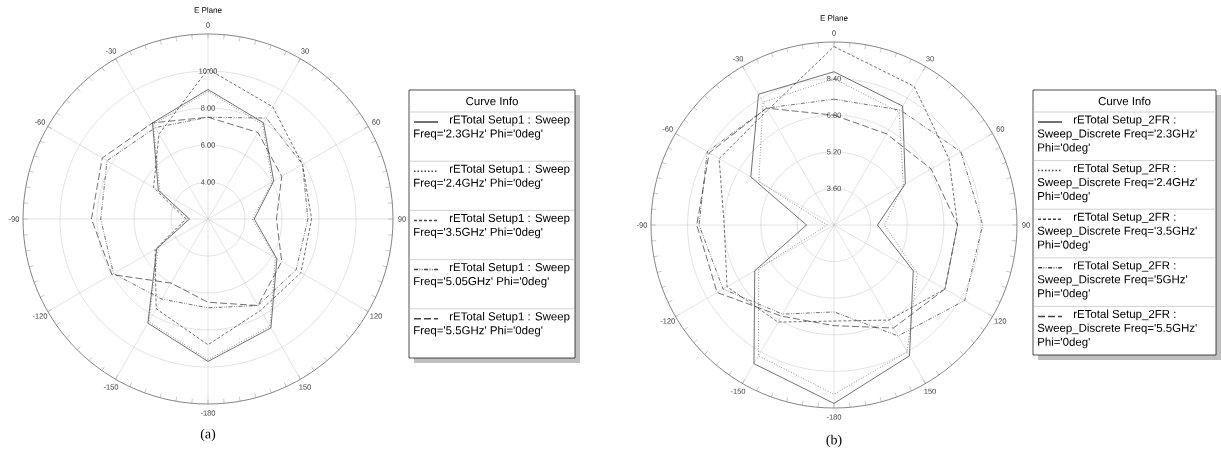  What do you see at coordinates (492, 275) in the screenshot?
I see `legend-label: rETotal Setup1 : Sweep Freq='5.05GHz' Phi='0deg'` at bounding box center [492, 275].